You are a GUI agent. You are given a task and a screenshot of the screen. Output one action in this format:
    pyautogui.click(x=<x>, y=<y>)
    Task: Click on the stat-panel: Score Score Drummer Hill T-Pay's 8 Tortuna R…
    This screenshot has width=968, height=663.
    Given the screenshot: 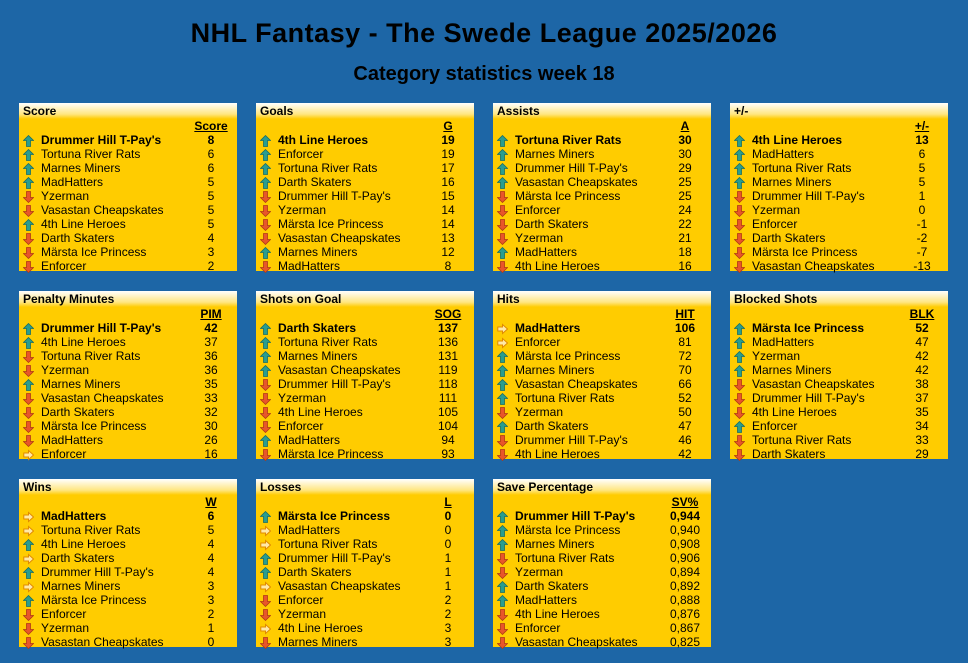 What is the action you would take?
    pyautogui.click(x=128, y=188)
    